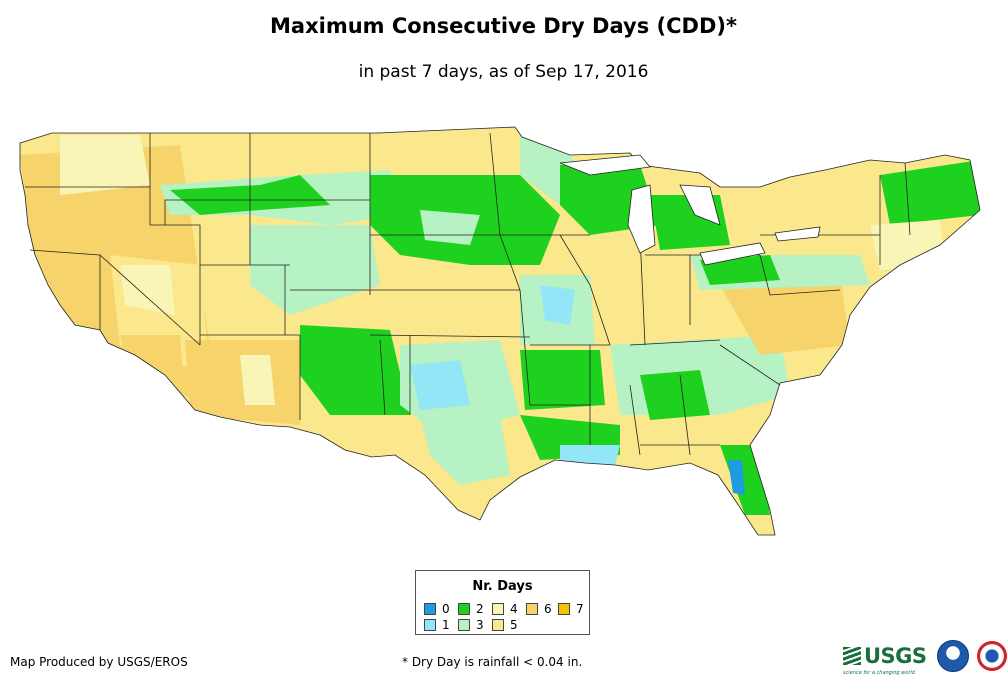 This screenshot has height=691, width=1007. What do you see at coordinates (471, 625) in the screenshot?
I see `legend-item-3: 3` at bounding box center [471, 625].